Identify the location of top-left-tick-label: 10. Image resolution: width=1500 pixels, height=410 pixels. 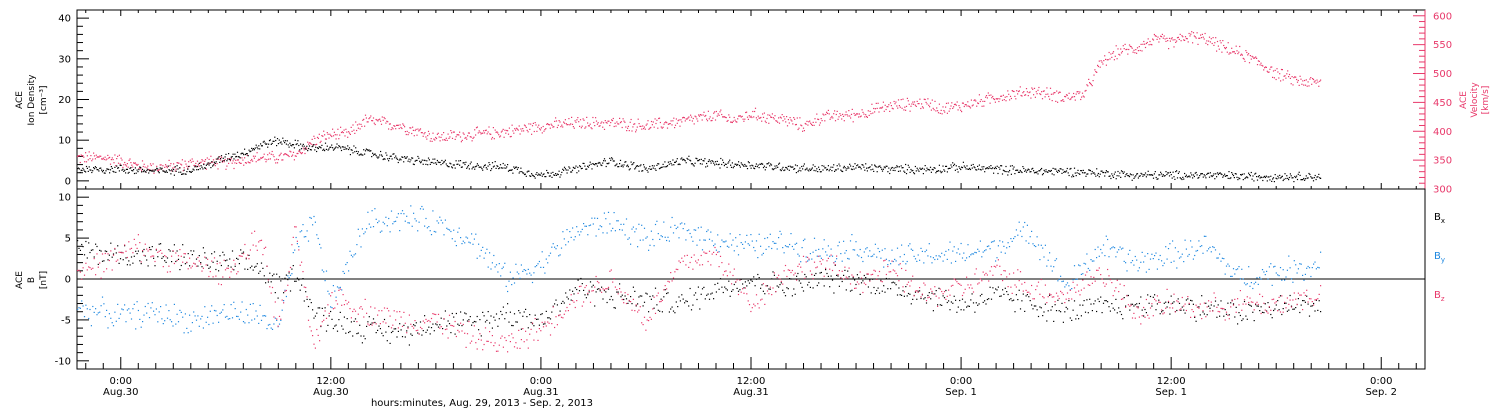
(64, 141).